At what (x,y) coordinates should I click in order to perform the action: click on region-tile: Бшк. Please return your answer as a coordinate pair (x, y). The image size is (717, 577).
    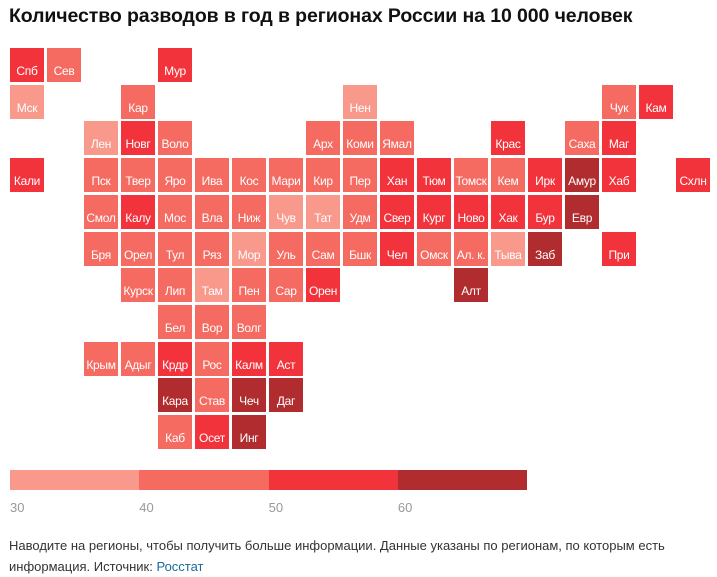
    Looking at the image, I should click on (360, 248).